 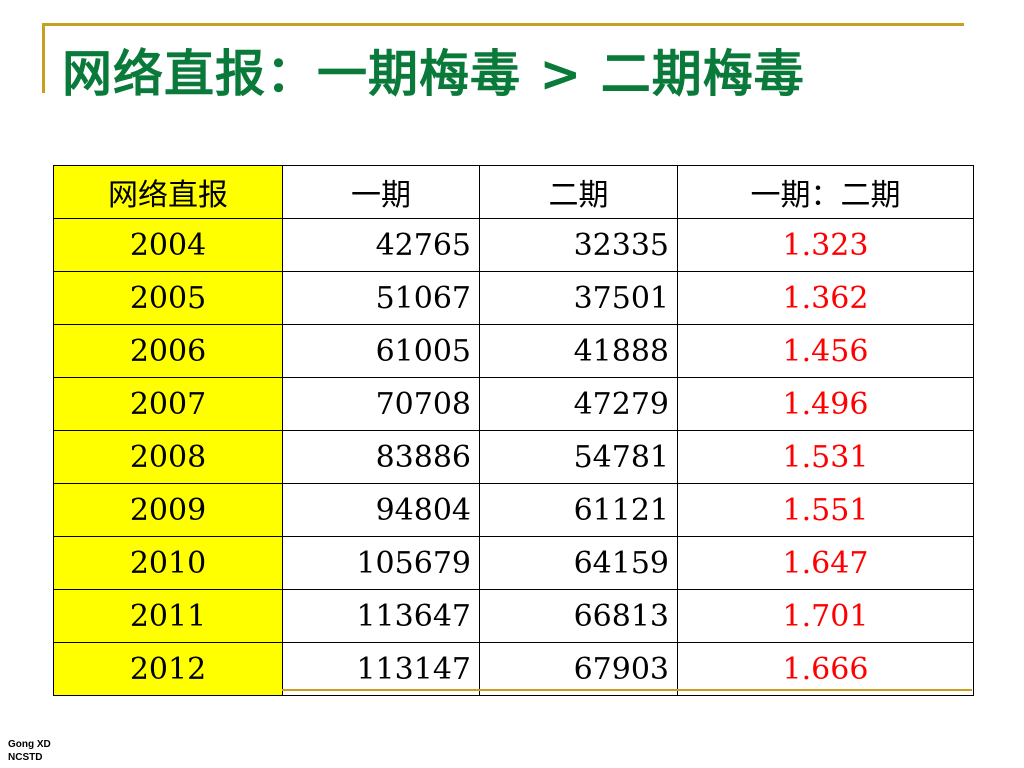 I want to click on ratio-cell: 1.496, so click(x=825, y=404).